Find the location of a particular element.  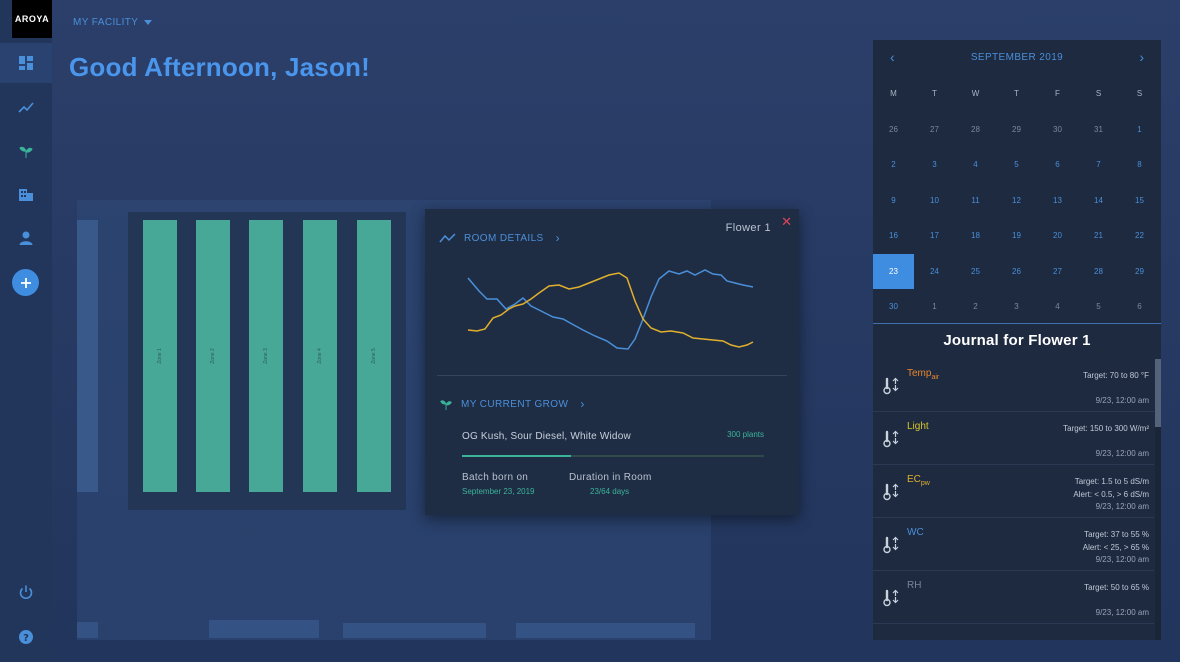

journal-metric-name: RH is located at coordinates (914, 585).